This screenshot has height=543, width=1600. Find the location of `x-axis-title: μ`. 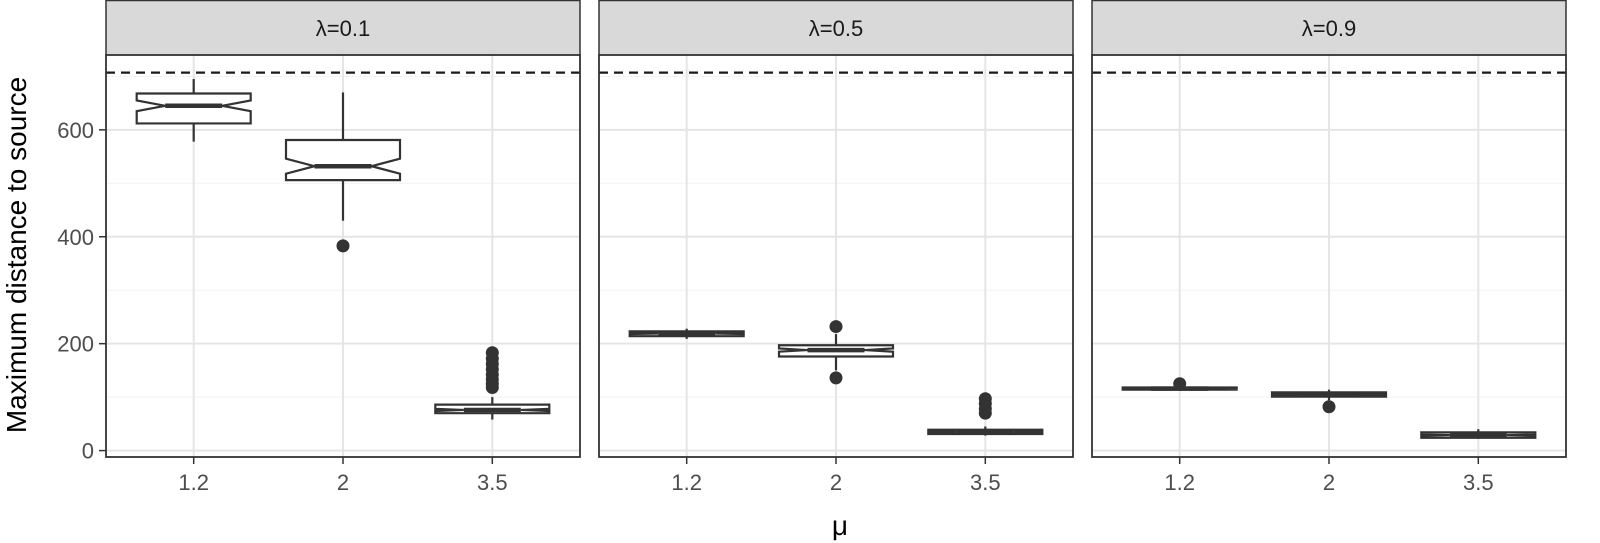

x-axis-title: μ is located at coordinates (840, 525).